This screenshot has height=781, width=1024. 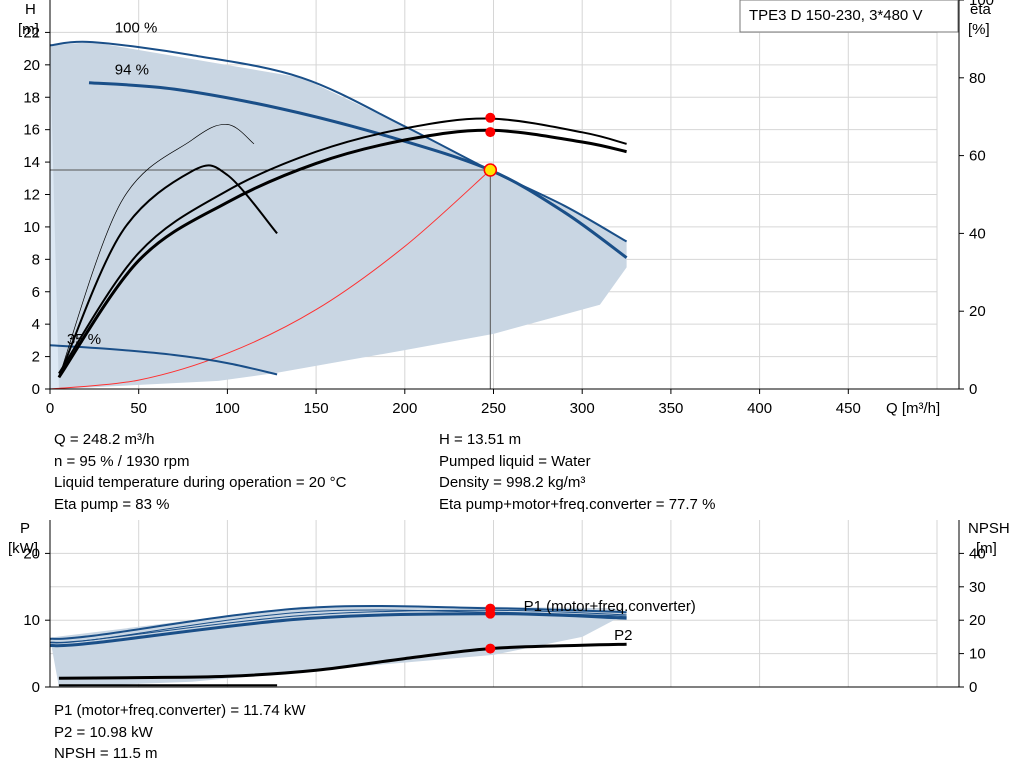 I want to click on y-tick-label-left: 14, so click(x=31, y=162).